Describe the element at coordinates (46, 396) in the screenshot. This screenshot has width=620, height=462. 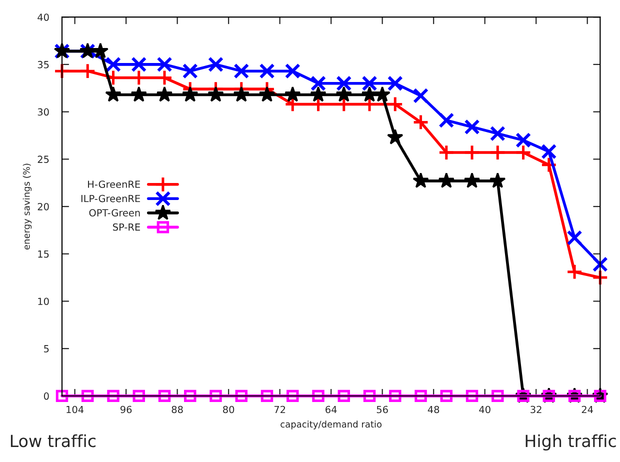
I see `y-tick-label: 0` at that location.